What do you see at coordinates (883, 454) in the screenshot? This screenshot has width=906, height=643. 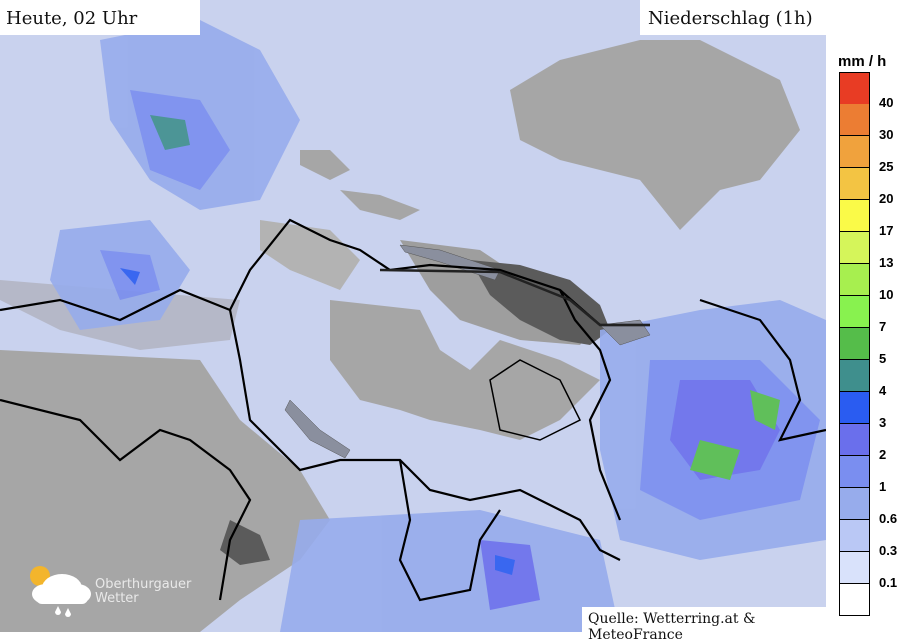 I see `legend-label: 2` at bounding box center [883, 454].